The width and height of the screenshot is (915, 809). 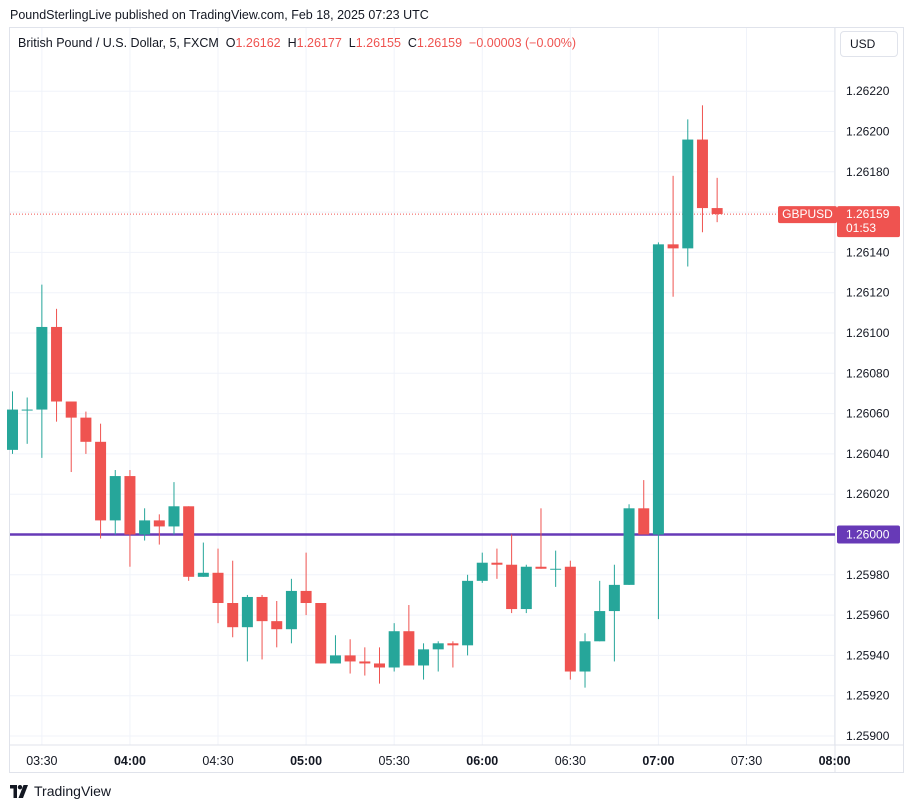 I want to click on tradingview-logo-icon, so click(x=19, y=791).